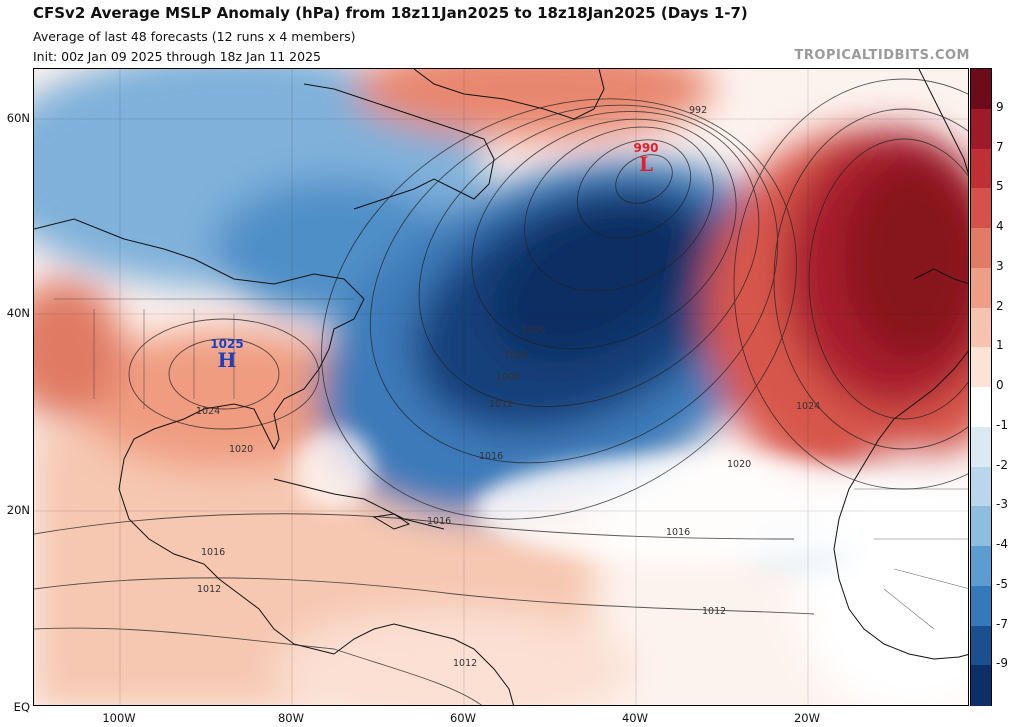  What do you see at coordinates (1000, 146) in the screenshot?
I see `colorbar-label: 7` at bounding box center [1000, 146].